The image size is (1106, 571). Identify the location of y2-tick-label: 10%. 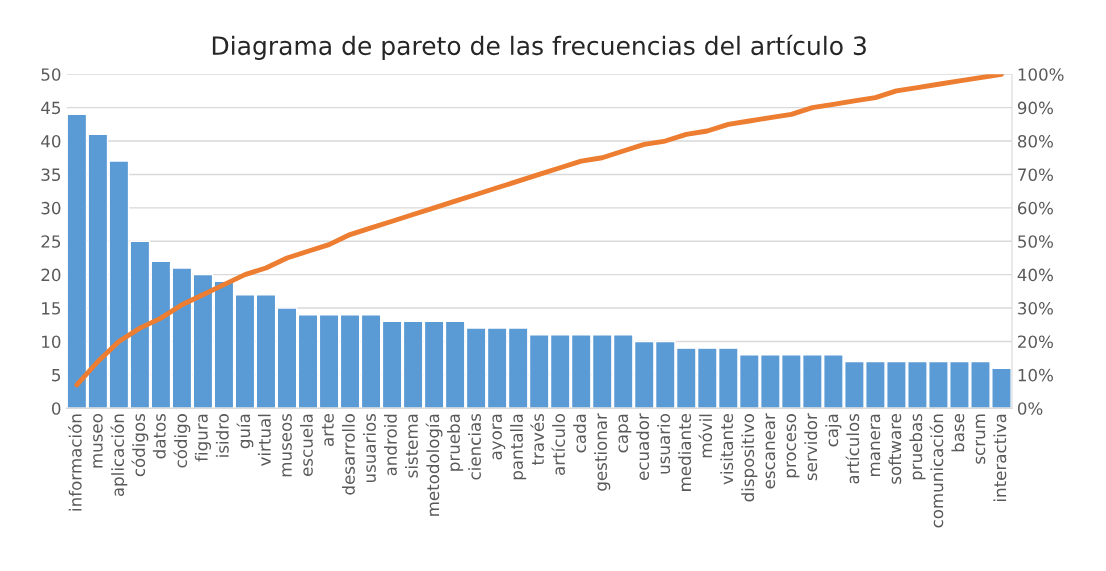
(1035, 375).